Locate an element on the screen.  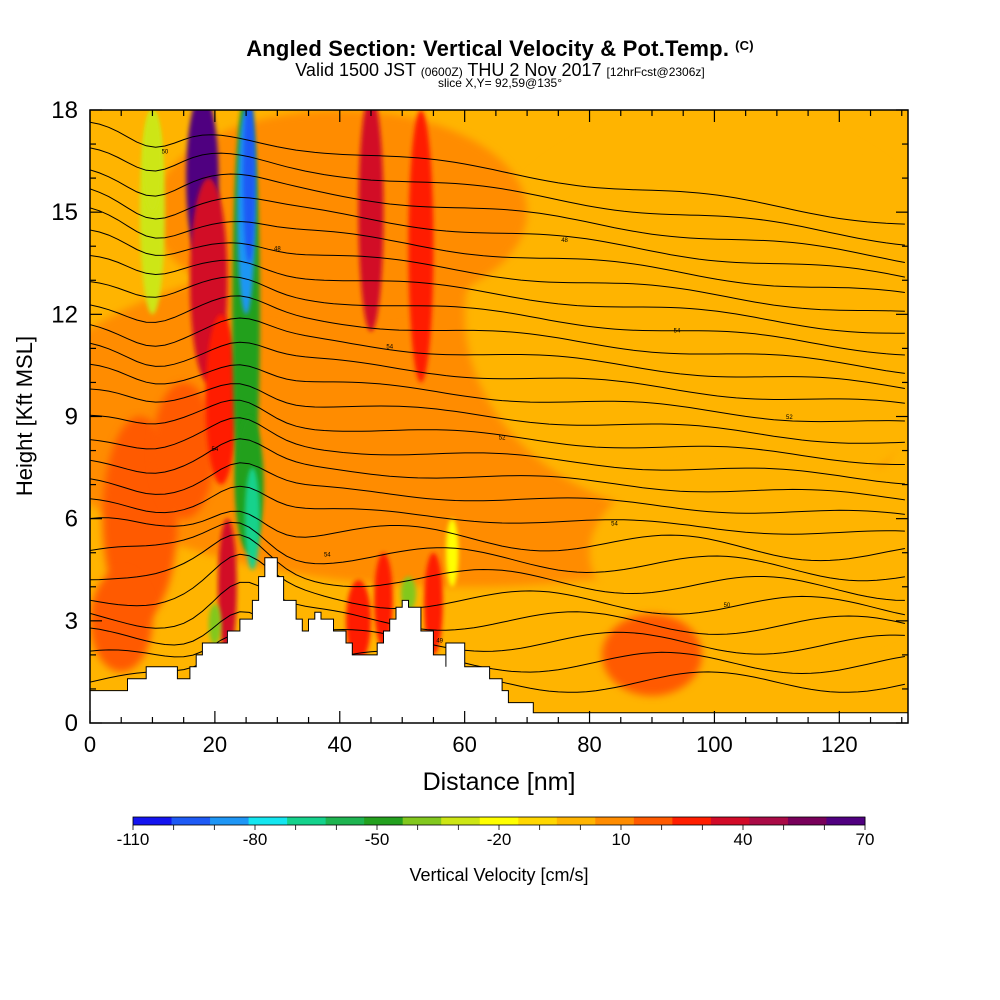
y-axis-label: Height [Kft MSL] is located at coordinates (24, 416).